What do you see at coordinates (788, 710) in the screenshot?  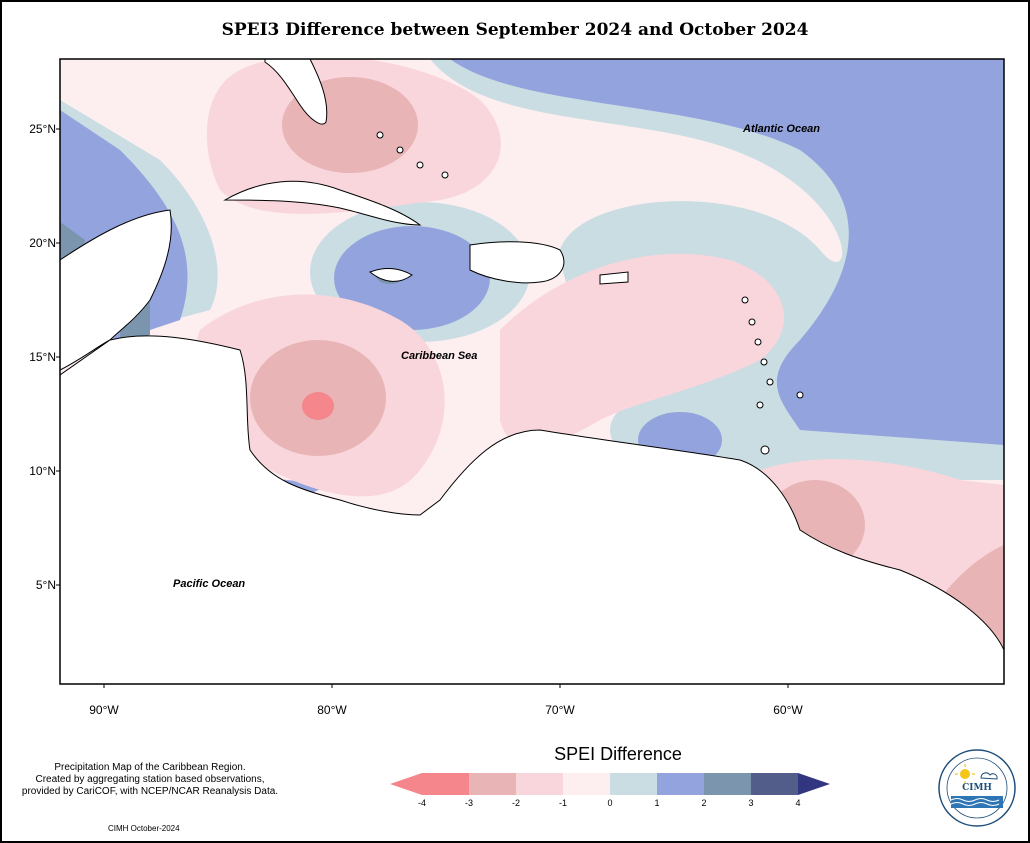 I see `lon-tick-60w: 60°W` at bounding box center [788, 710].